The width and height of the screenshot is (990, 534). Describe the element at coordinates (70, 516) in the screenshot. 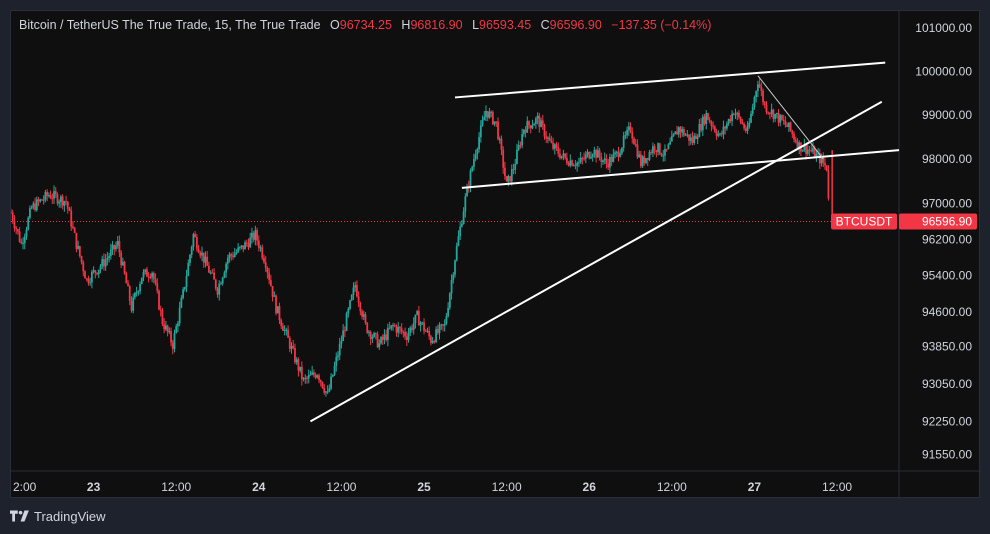

I see `tradingview-brand: TradingView` at that location.